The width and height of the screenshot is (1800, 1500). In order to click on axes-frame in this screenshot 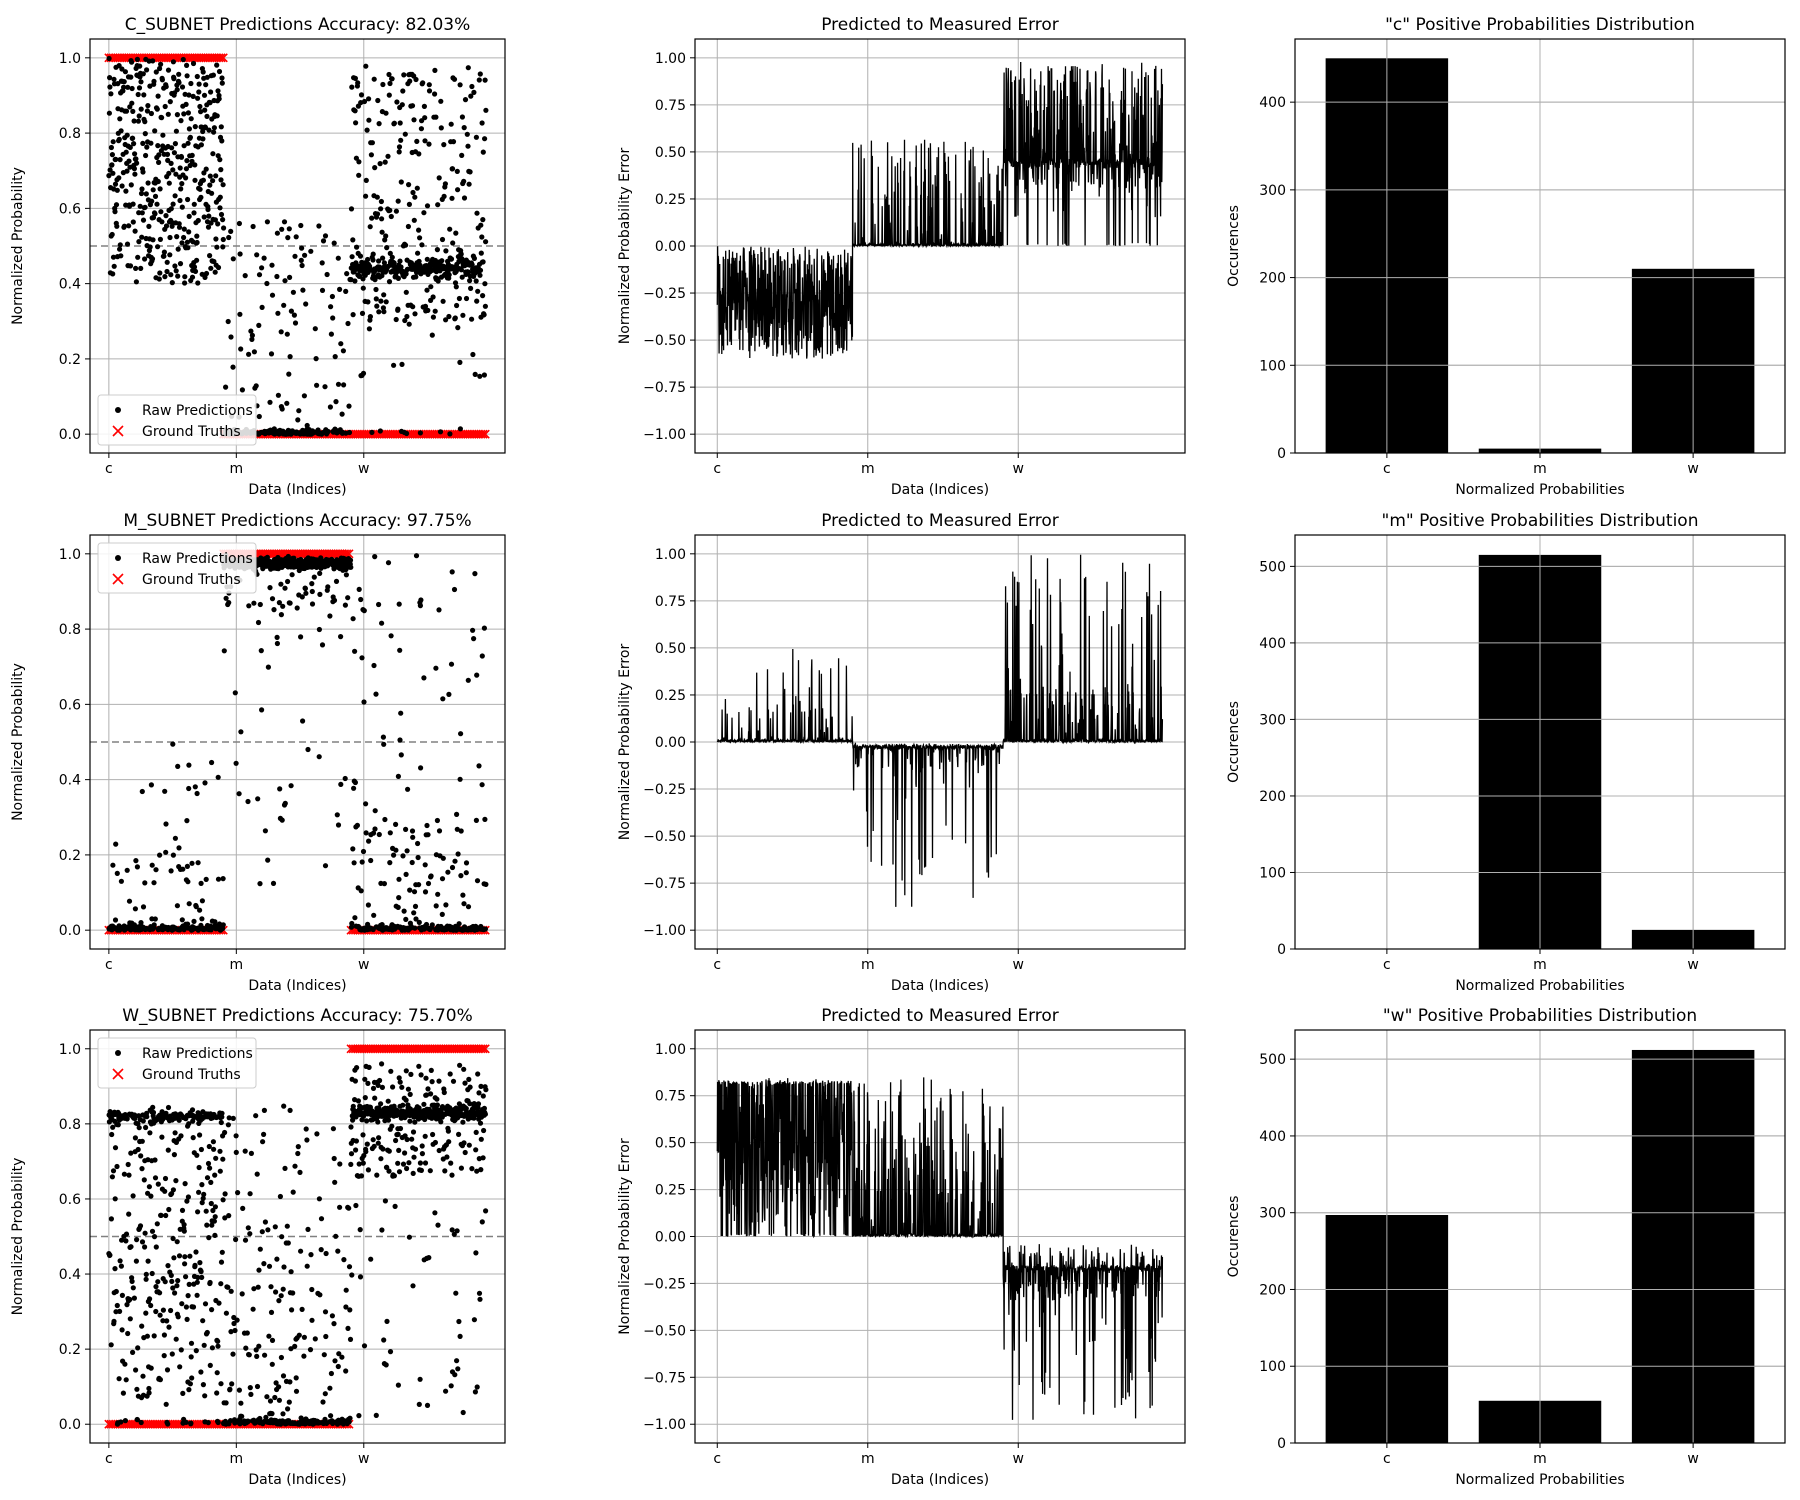, I will do `click(297, 246)`.